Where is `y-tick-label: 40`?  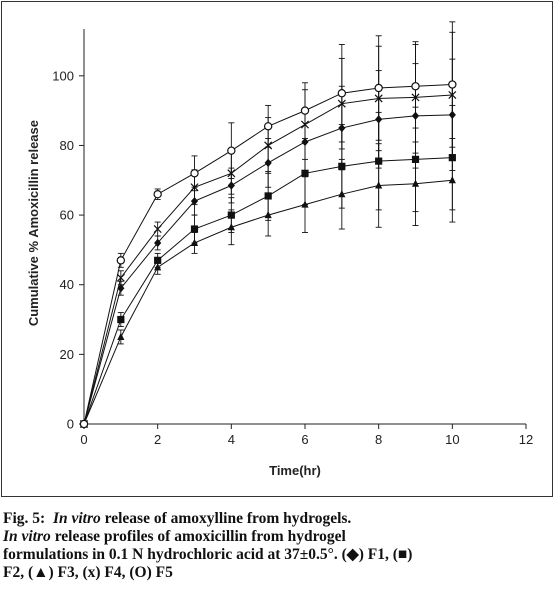
y-tick-label: 40 is located at coordinates (67, 284).